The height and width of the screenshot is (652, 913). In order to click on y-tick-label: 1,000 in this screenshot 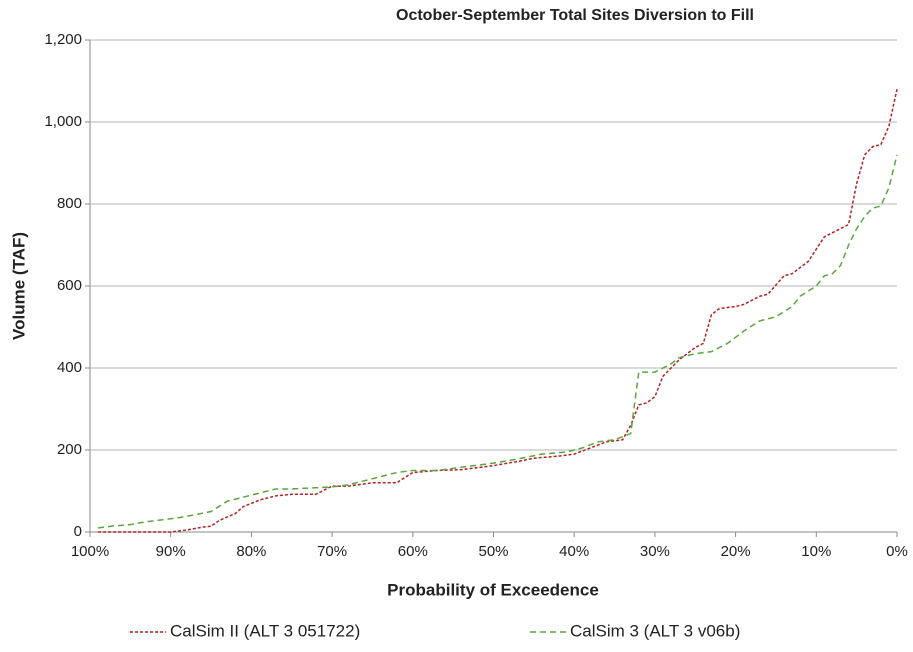, I will do `click(63, 121)`.